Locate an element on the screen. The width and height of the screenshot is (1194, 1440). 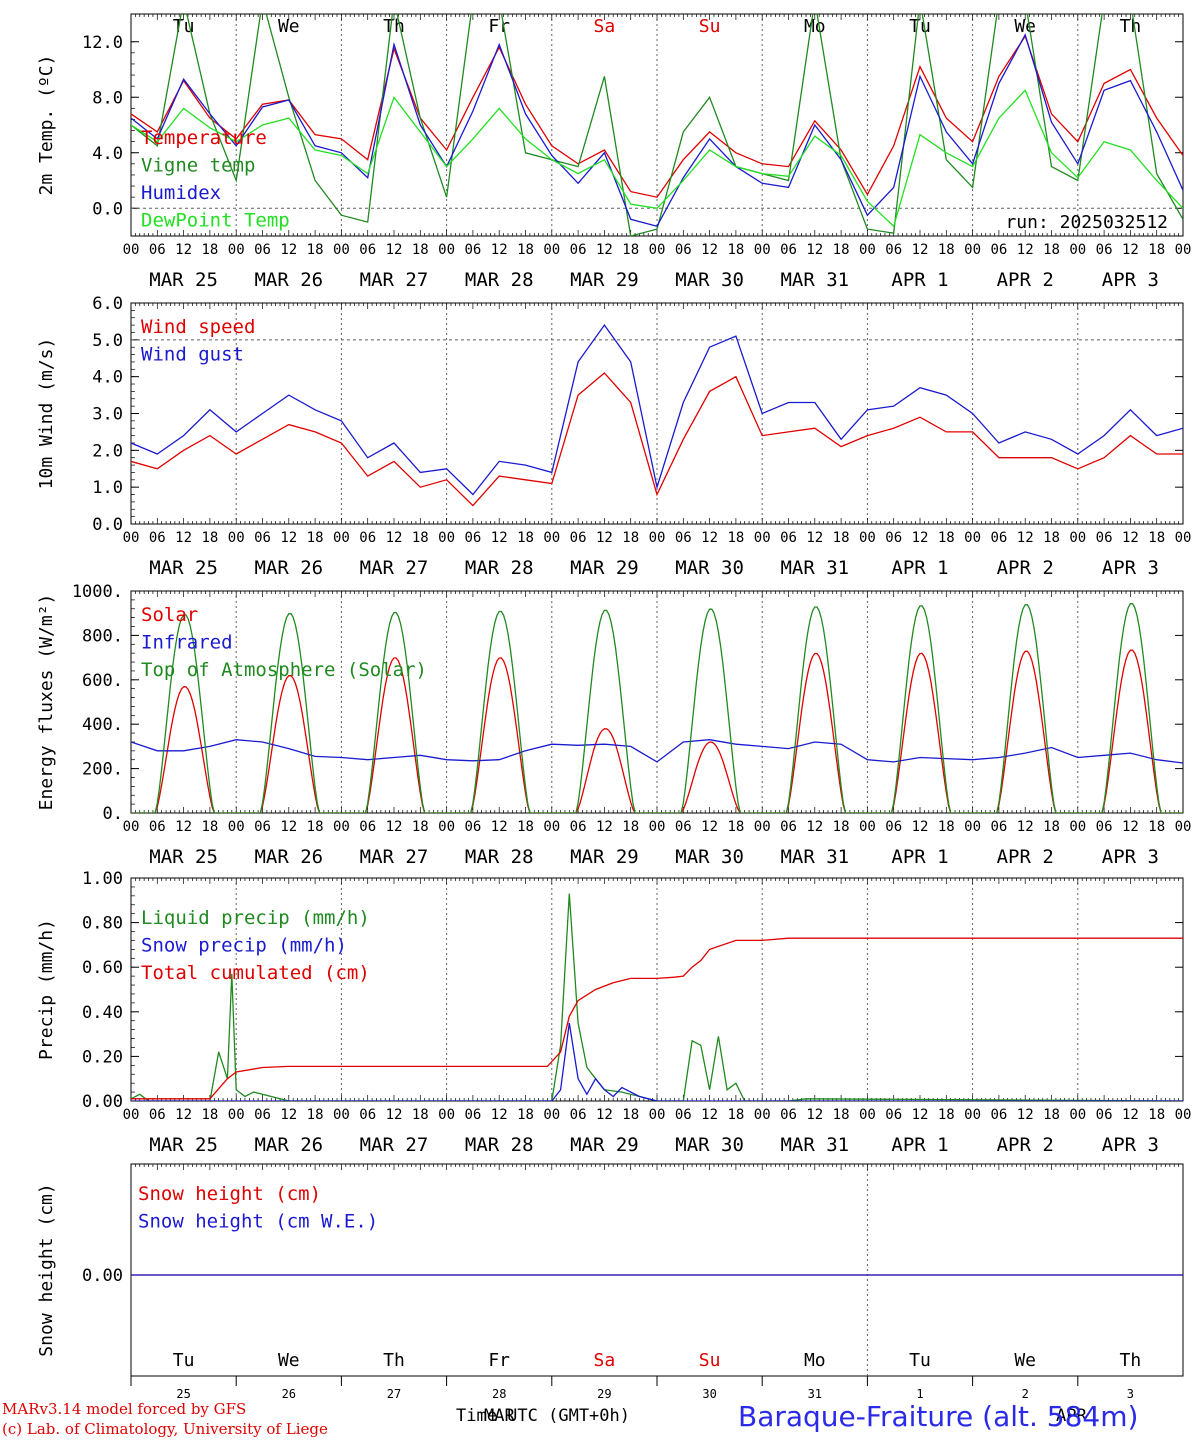
day-number-label: 3 is located at coordinates (1130, 1394).